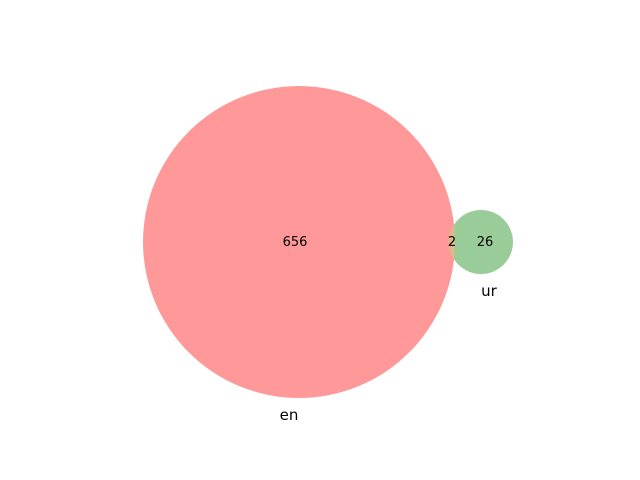 This screenshot has width=640, height=480. I want to click on count-intersection: 2, so click(452, 242).